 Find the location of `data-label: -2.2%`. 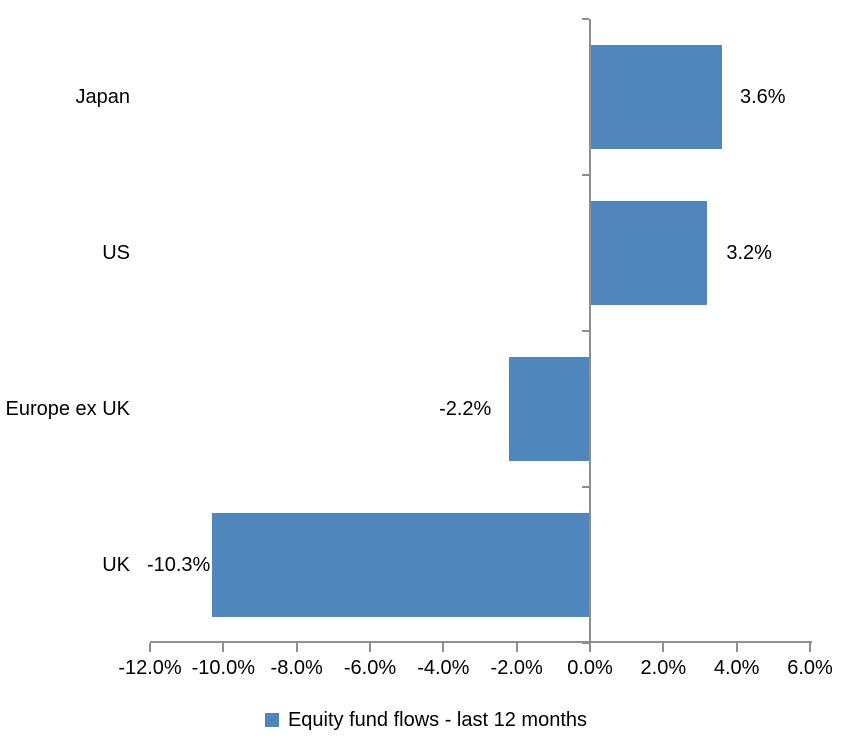

data-label: -2.2% is located at coordinates (465, 409).